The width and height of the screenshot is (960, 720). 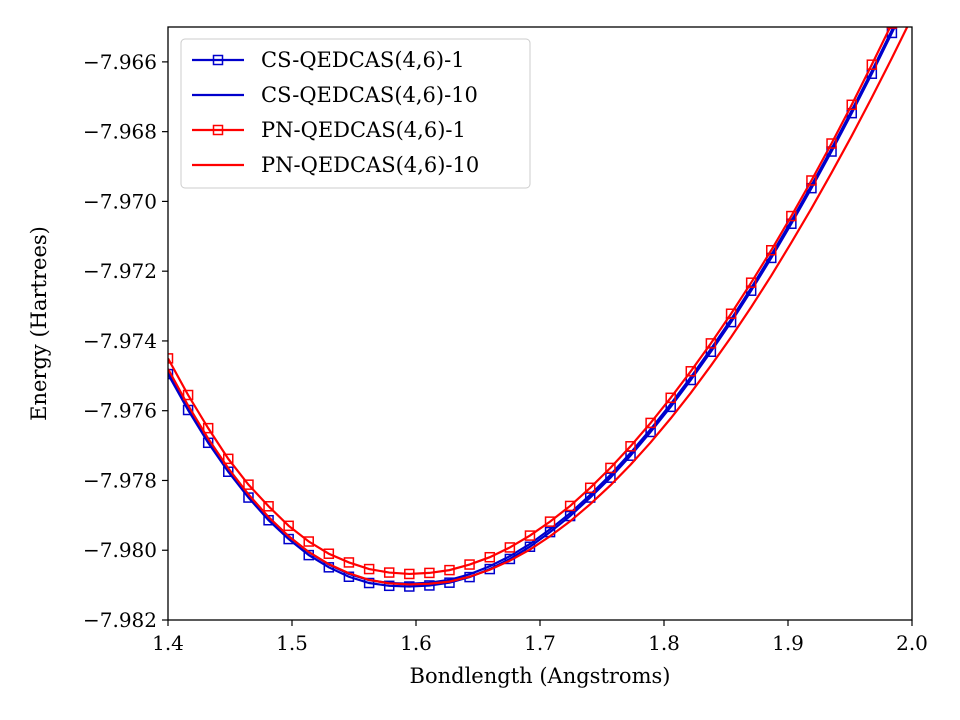 What do you see at coordinates (370, 165) in the screenshot?
I see `legend-label-4: PN-QEDCAS(4,6)-10` at bounding box center [370, 165].